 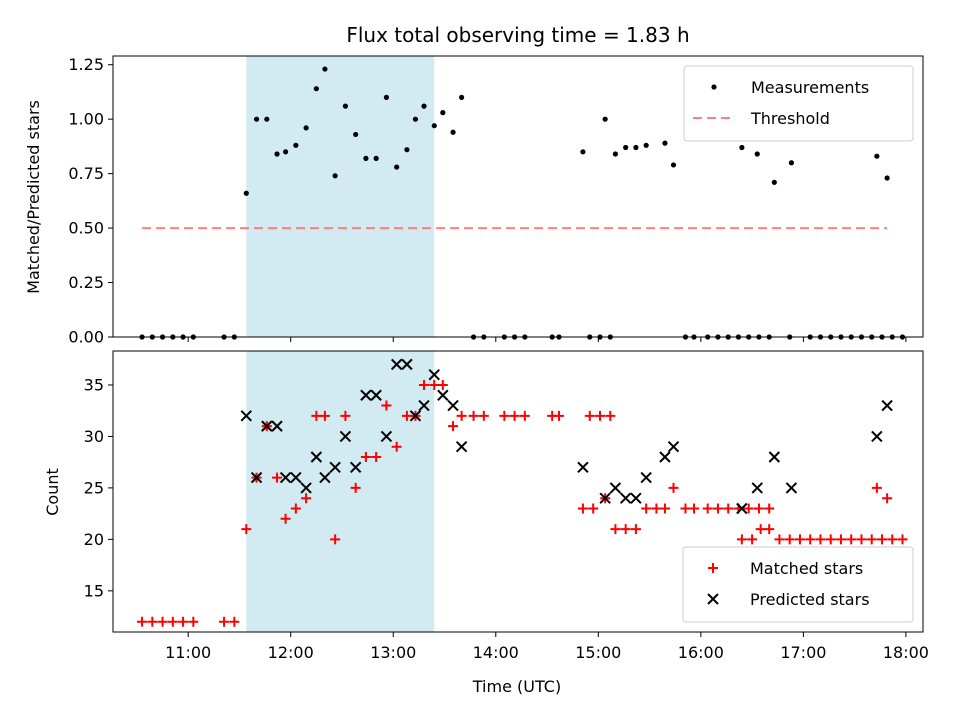 I want to click on y-tick-label: 0.50, so click(x=86, y=228).